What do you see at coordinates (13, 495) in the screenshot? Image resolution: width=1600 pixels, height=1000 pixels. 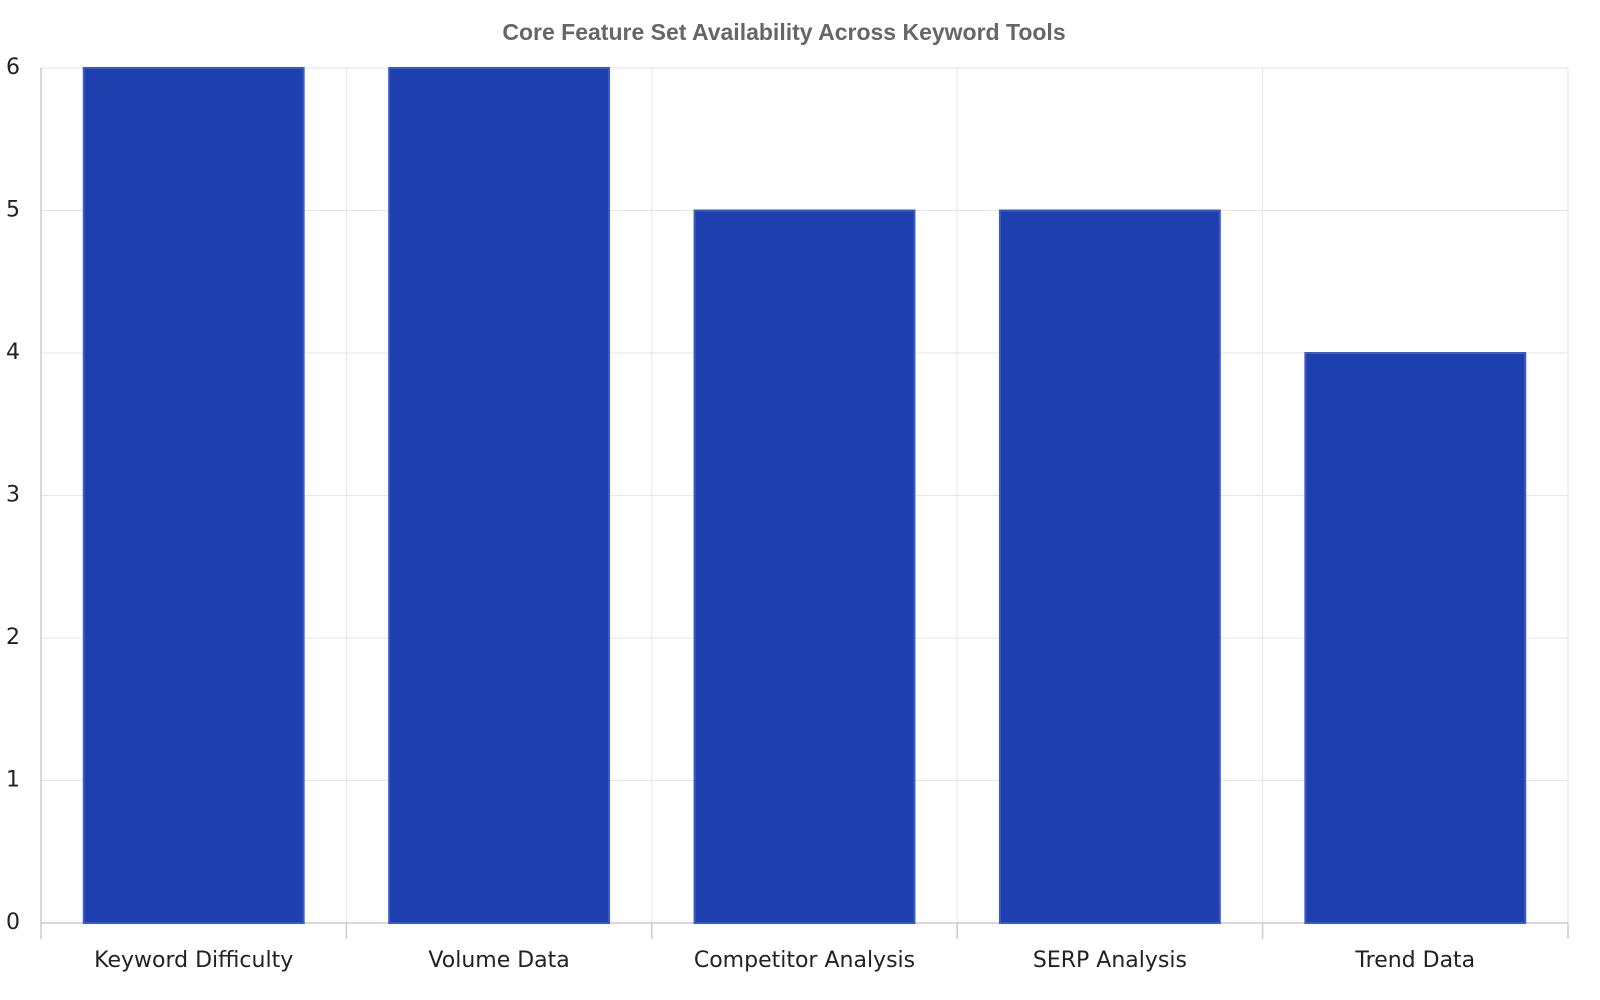 I see `y-tick-label: 3` at bounding box center [13, 495].